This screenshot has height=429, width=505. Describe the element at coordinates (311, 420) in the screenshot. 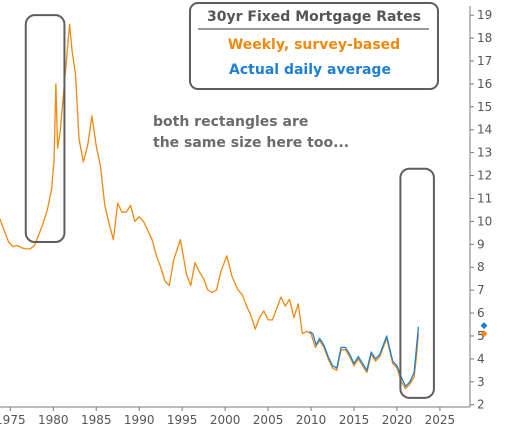

I see `x-tick-label: 2010` at that location.